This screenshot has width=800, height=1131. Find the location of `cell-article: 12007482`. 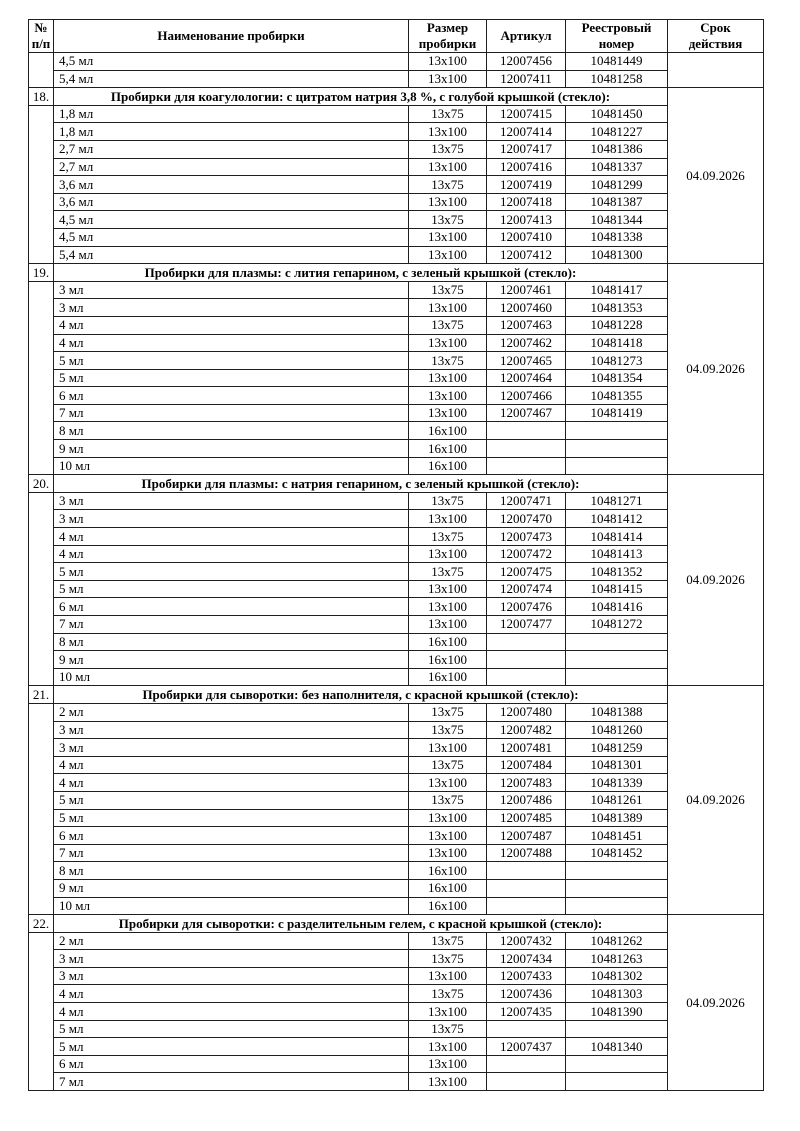

cell-article: 12007482 is located at coordinates (526, 730).